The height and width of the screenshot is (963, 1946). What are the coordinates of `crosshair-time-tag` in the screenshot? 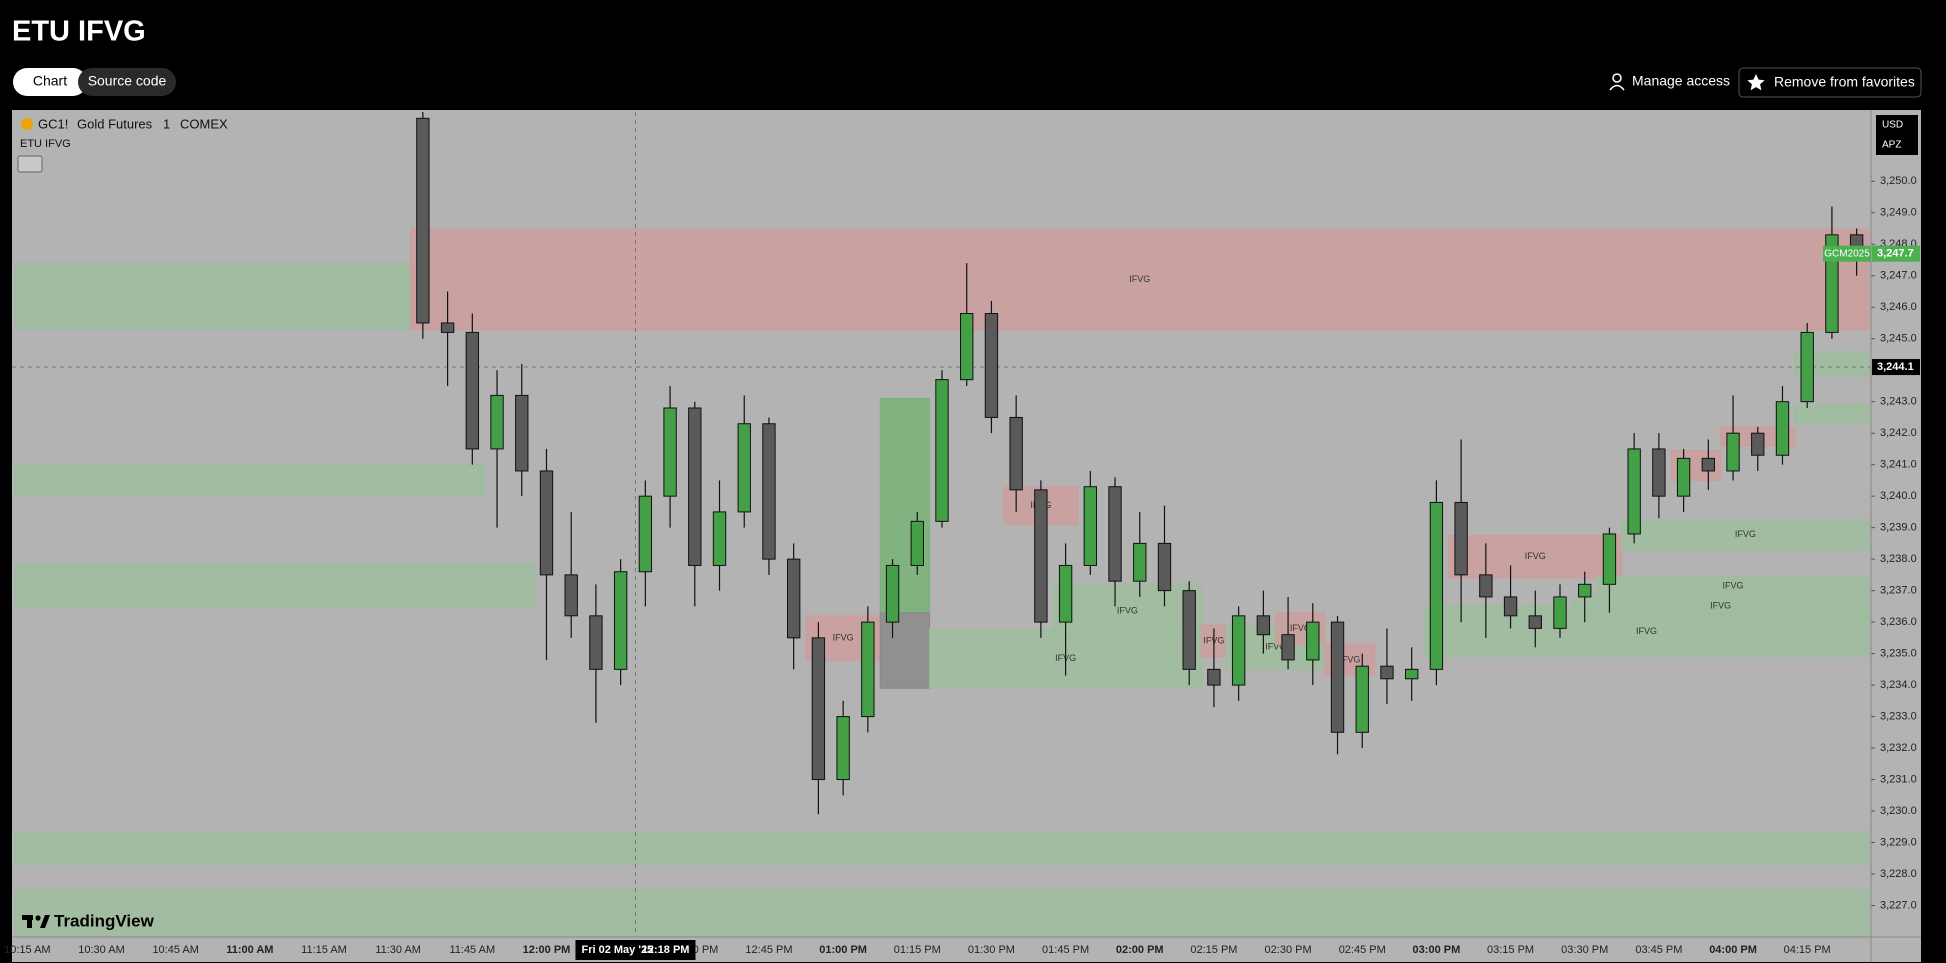 It's located at (635, 950).